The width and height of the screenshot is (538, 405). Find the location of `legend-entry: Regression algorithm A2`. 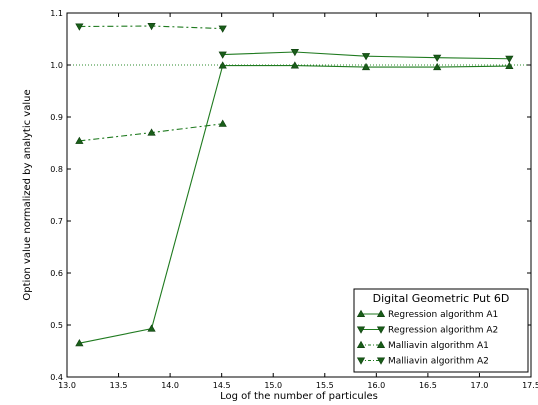

legend-entry: Regression algorithm A2 is located at coordinates (427, 331).